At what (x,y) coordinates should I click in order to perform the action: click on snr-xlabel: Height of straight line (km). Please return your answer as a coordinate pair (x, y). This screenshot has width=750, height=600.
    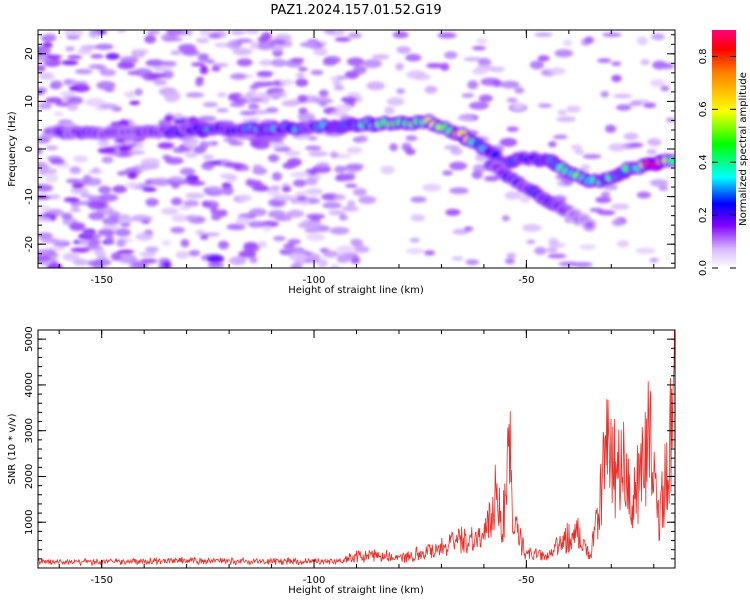
    Looking at the image, I should click on (356, 590).